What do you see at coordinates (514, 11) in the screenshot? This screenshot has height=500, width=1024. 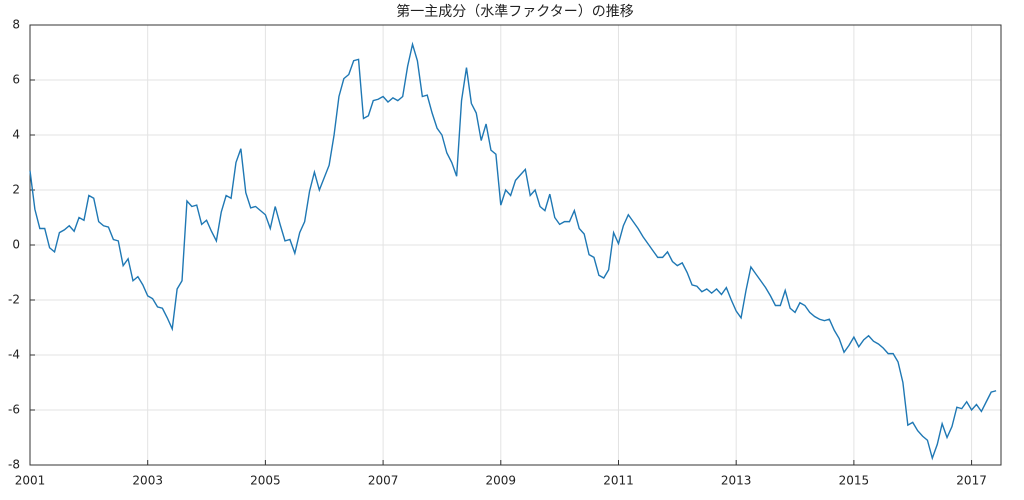 I see `chart-title: 第一主成分（水準ファクター）の推移` at bounding box center [514, 11].